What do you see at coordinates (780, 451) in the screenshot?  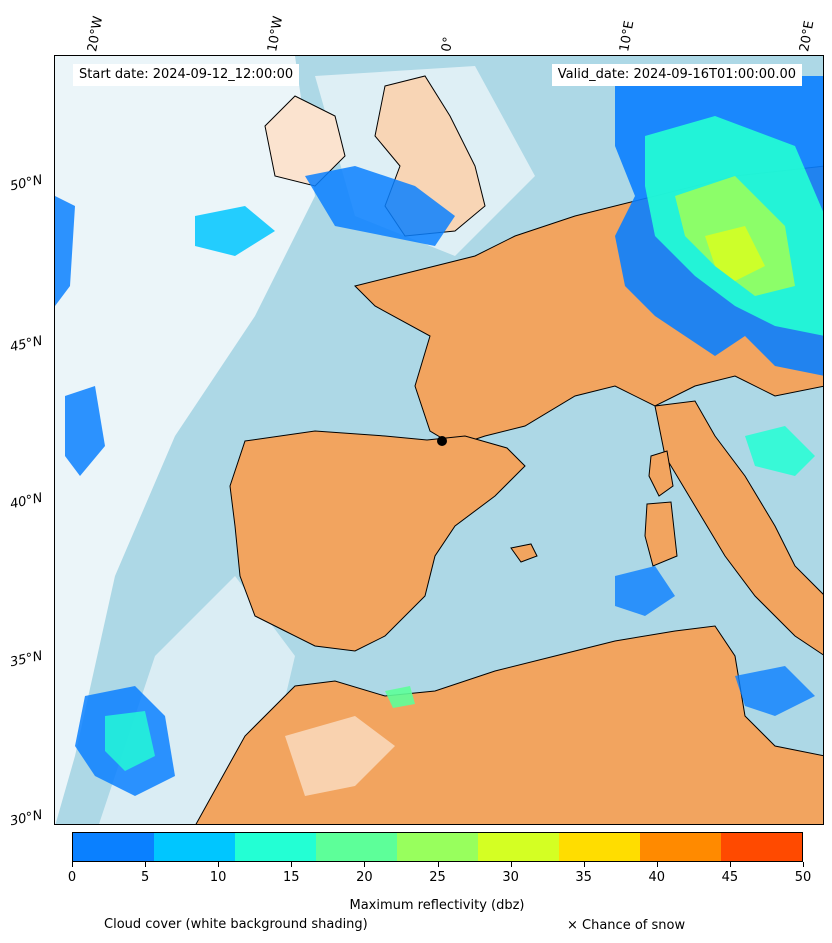 I see `reflectivity-adriatic` at bounding box center [780, 451].